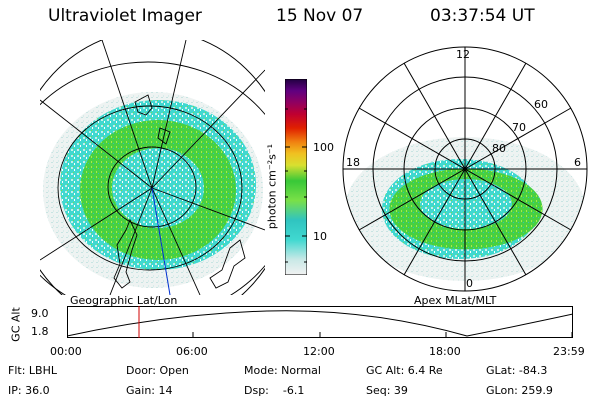  I want to click on geographic-caption: Geographic Lat/Lon, so click(124, 300).